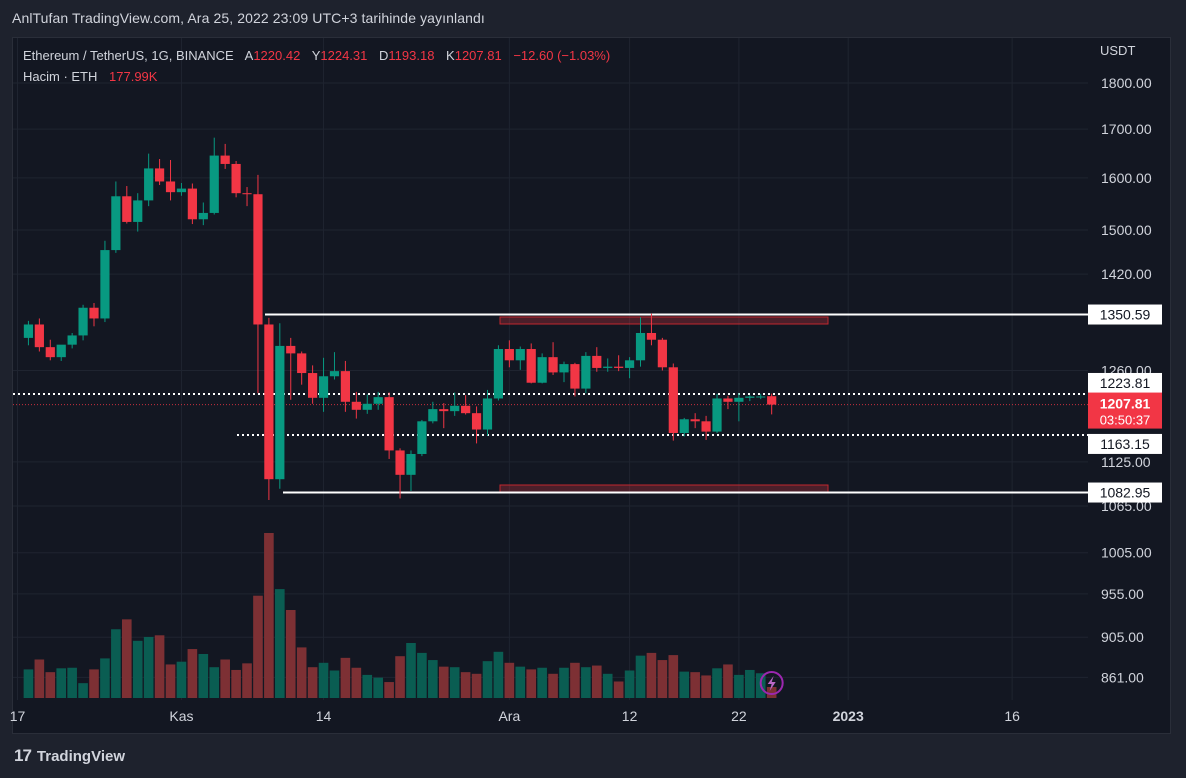  What do you see at coordinates (1122, 594) in the screenshot?
I see `y-tick-label: 955.00` at bounding box center [1122, 594].